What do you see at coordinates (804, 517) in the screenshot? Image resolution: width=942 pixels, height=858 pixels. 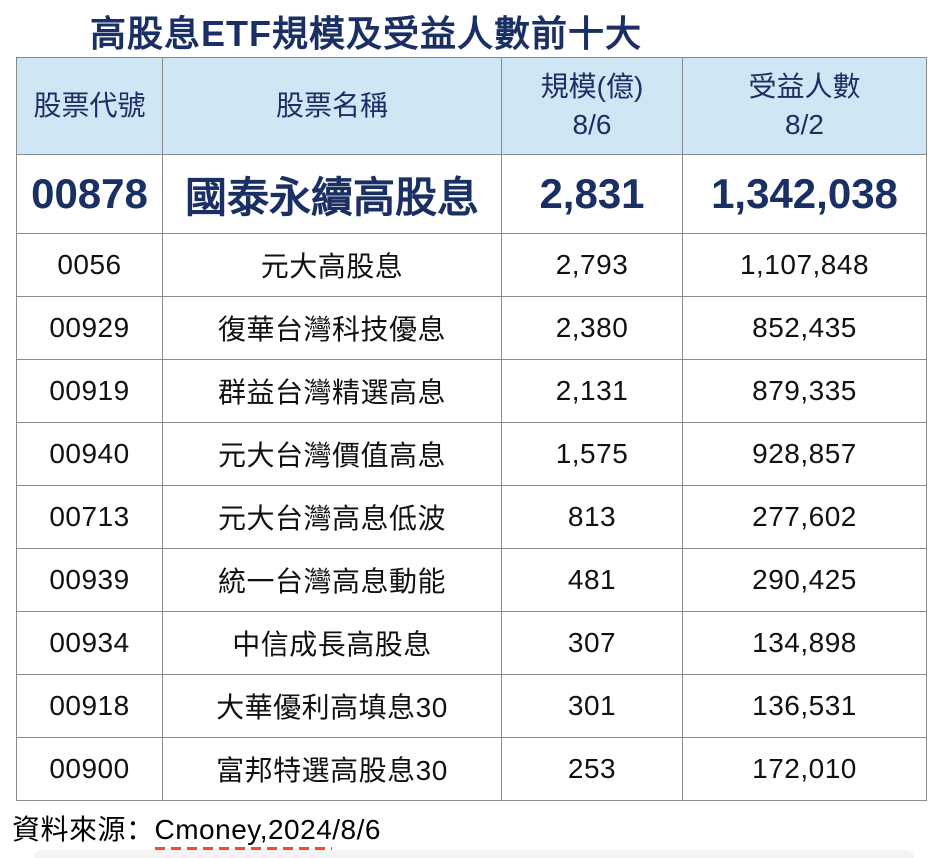 I see `cell-holders: 277,602` at bounding box center [804, 517].